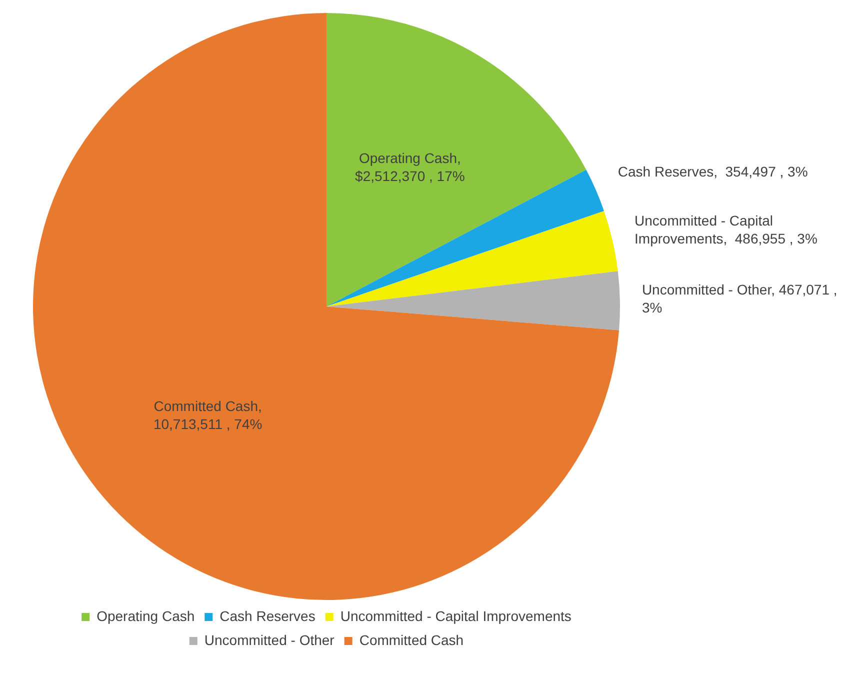 This screenshot has width=853, height=681. I want to click on data-label: Operating Cash, $2,512,370 , 17%, so click(410, 167).